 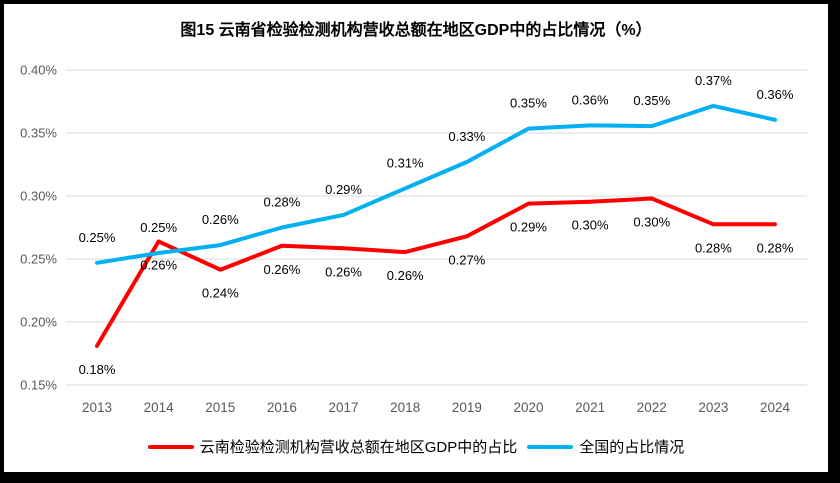 I want to click on y-axis-tick-label: 0.25%, so click(x=38, y=259).